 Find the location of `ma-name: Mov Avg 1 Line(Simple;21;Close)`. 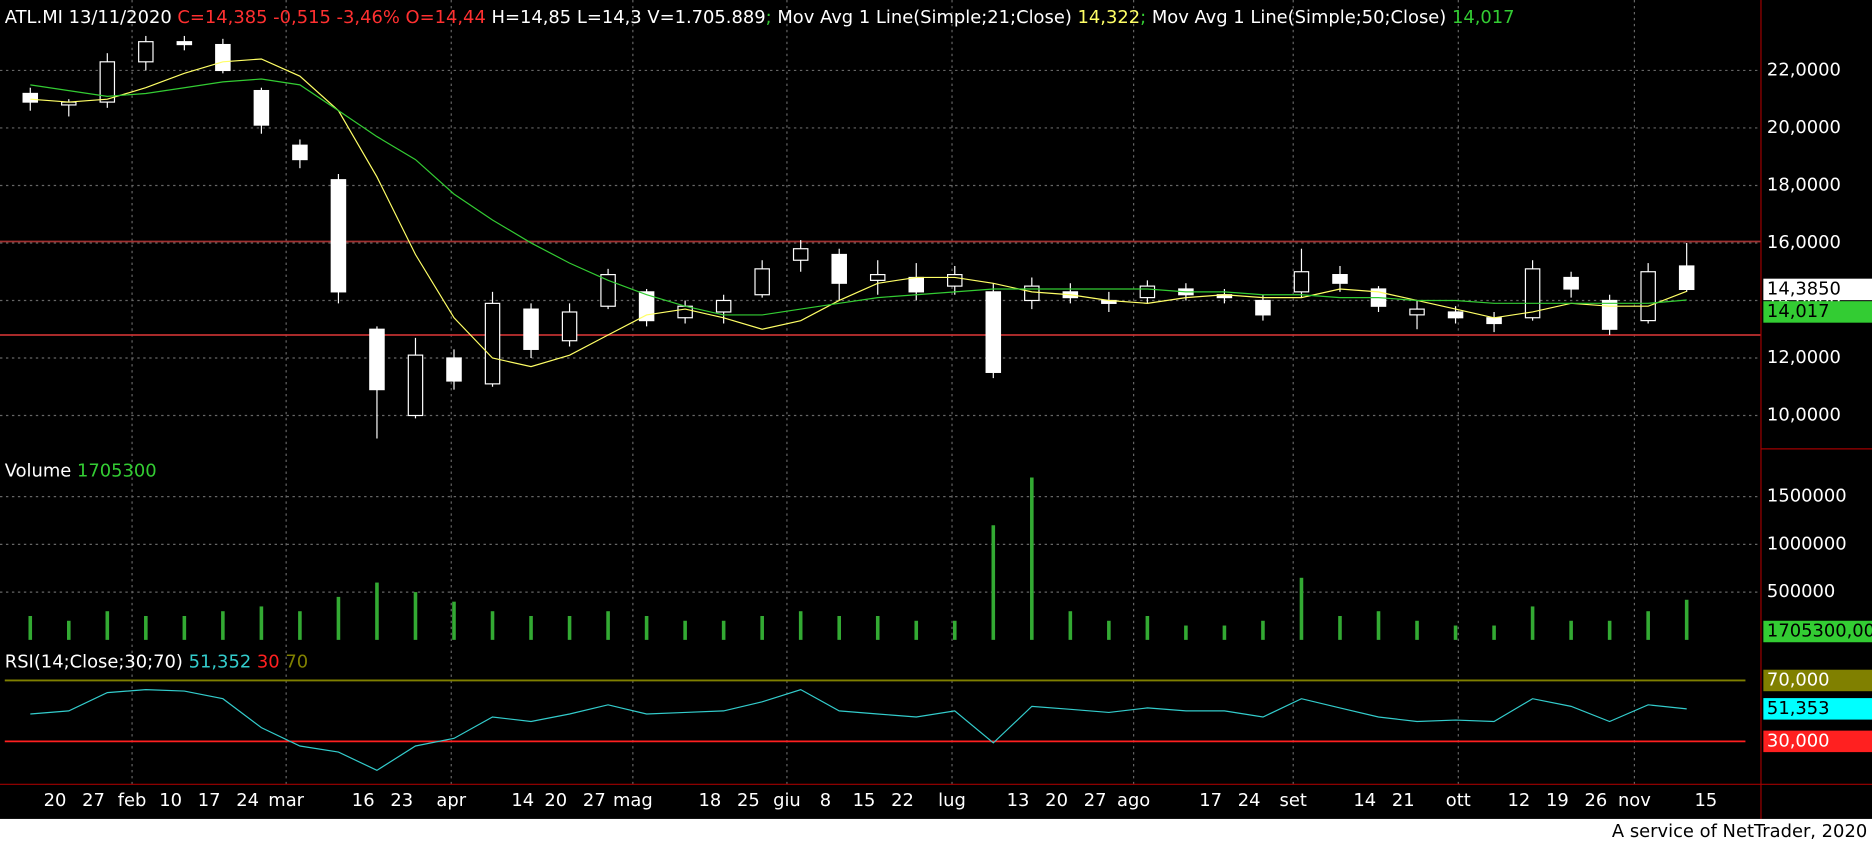

ma-name: Mov Avg 1 Line(Simple;21;Close) is located at coordinates (924, 17).